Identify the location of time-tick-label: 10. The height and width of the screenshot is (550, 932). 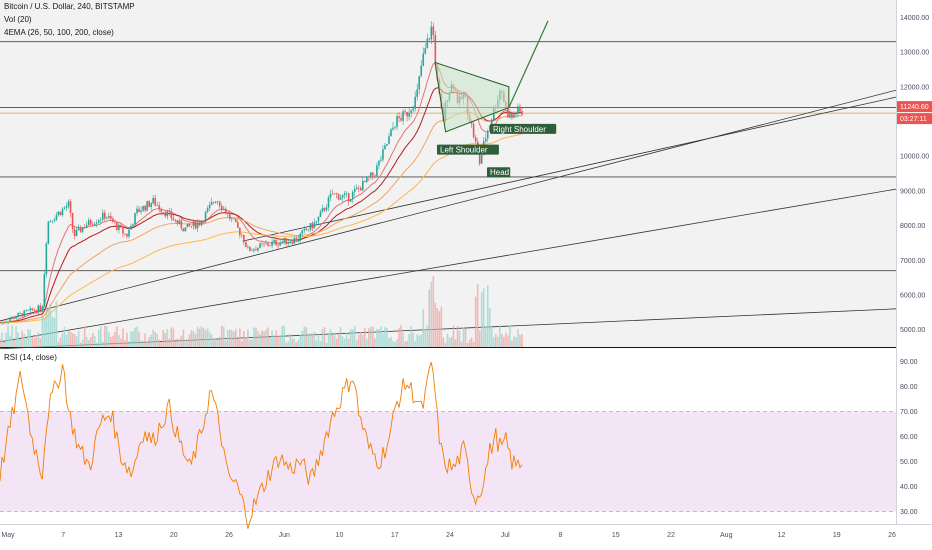
(340, 535).